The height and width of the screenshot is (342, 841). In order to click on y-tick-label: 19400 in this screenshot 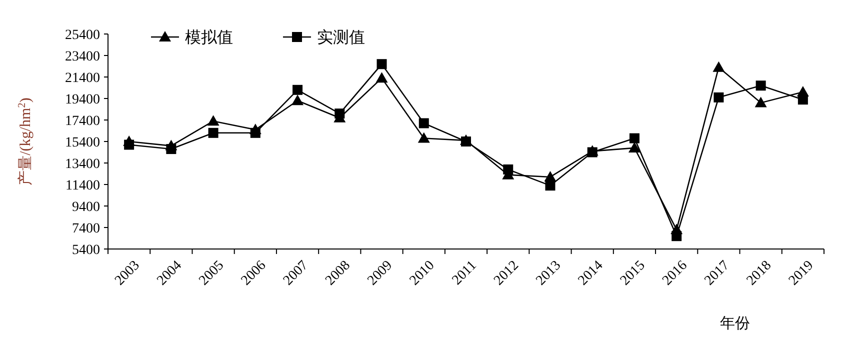, I will do `click(82, 100)`.